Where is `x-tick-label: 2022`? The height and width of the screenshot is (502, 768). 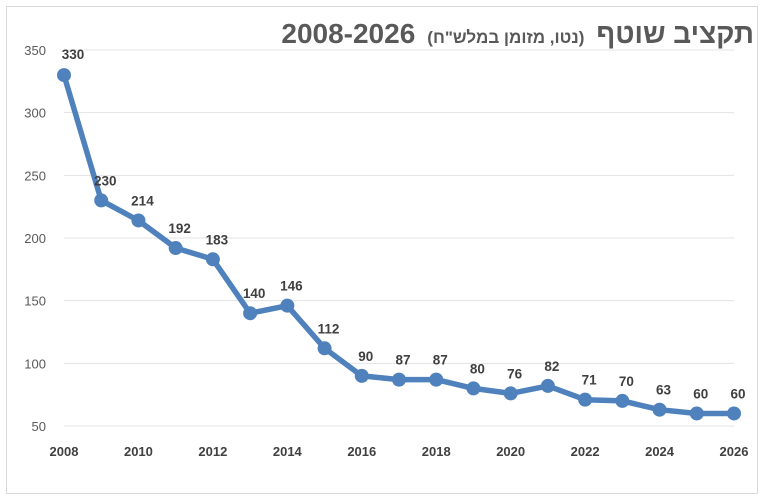
x-tick-label: 2022 is located at coordinates (585, 451).